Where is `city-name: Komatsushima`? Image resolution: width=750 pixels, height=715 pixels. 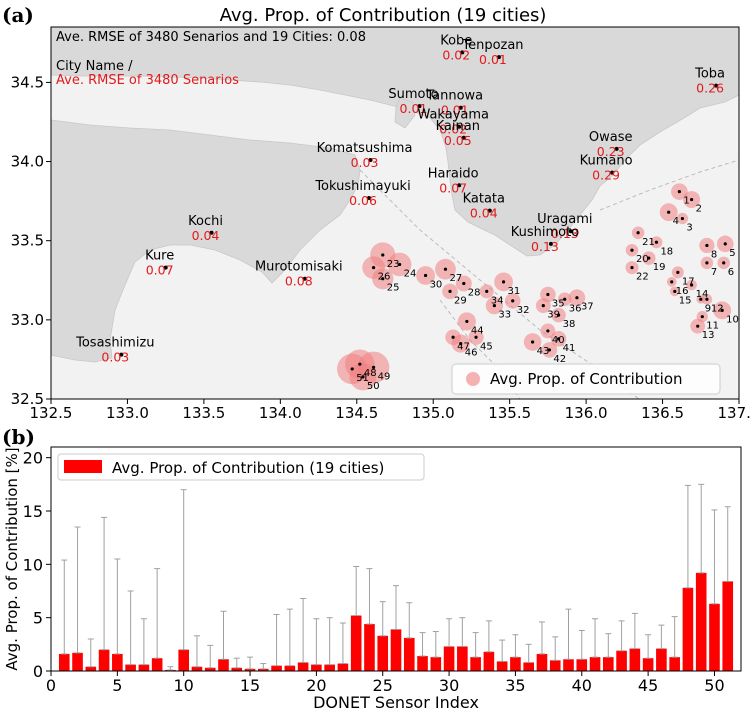 city-name: Komatsushima is located at coordinates (365, 148).